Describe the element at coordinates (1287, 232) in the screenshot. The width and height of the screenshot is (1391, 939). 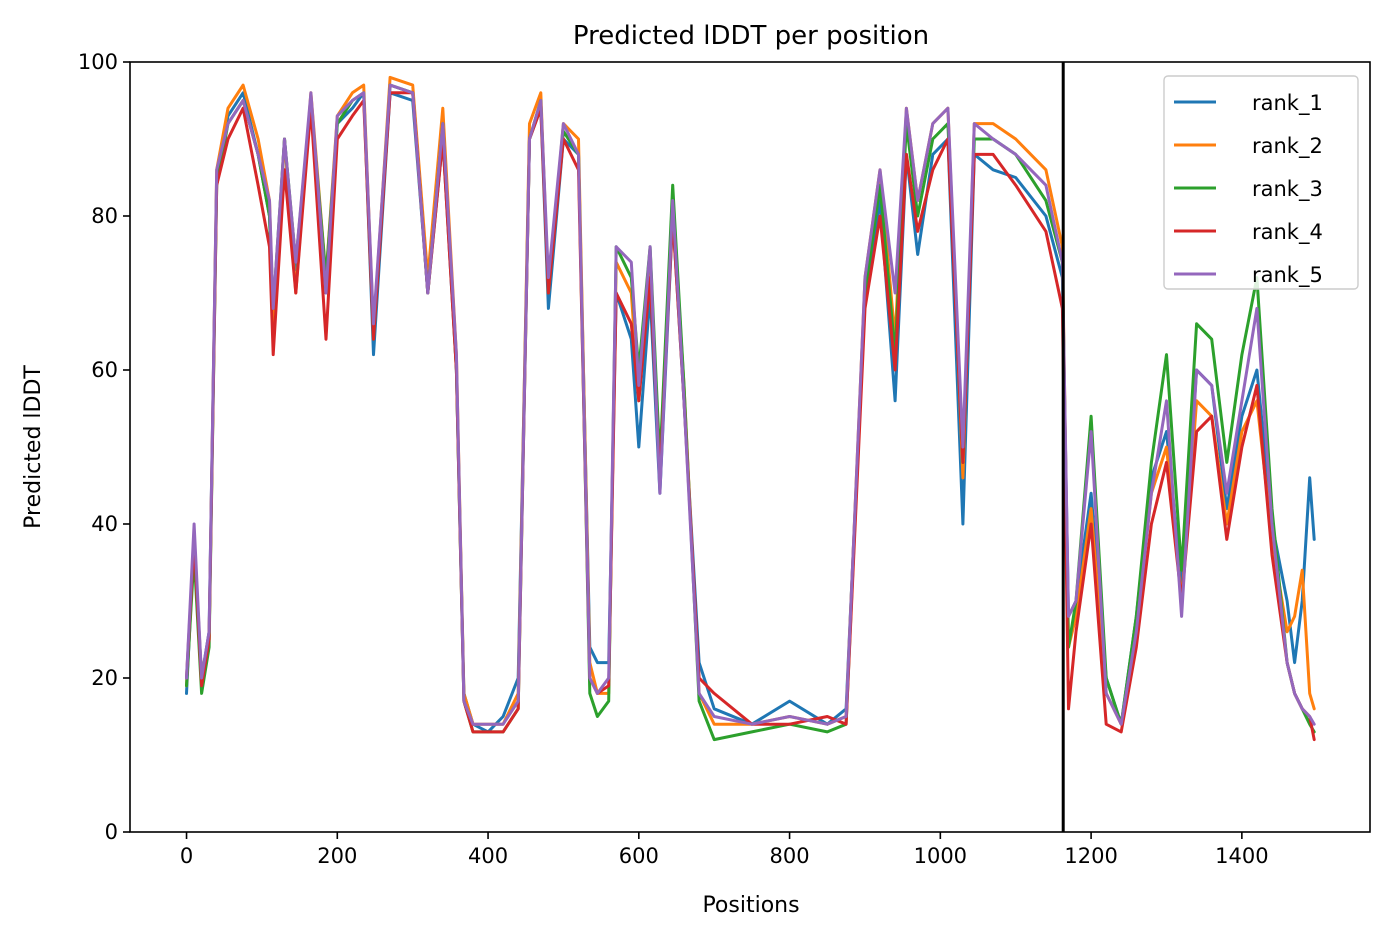
I see `legend-label-rank-4: rank_4` at that location.